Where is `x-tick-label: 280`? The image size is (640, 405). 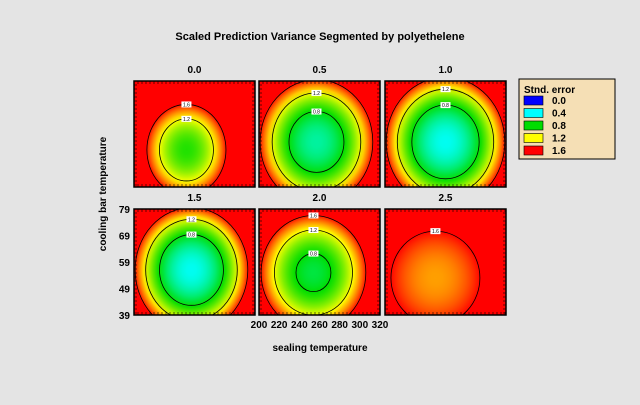
x-tick-label: 280 is located at coordinates (339, 325).